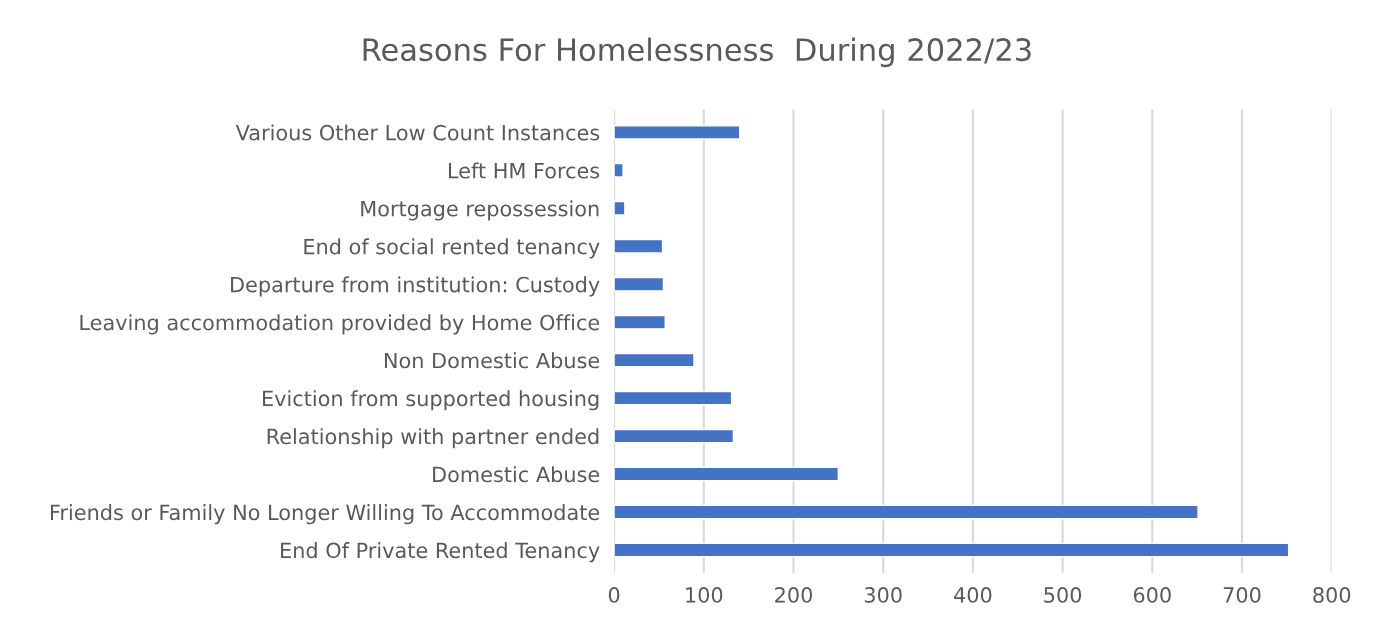 This screenshot has width=1380, height=626. I want to click on y-tick-label: Departure from institution: Custody, so click(415, 286).